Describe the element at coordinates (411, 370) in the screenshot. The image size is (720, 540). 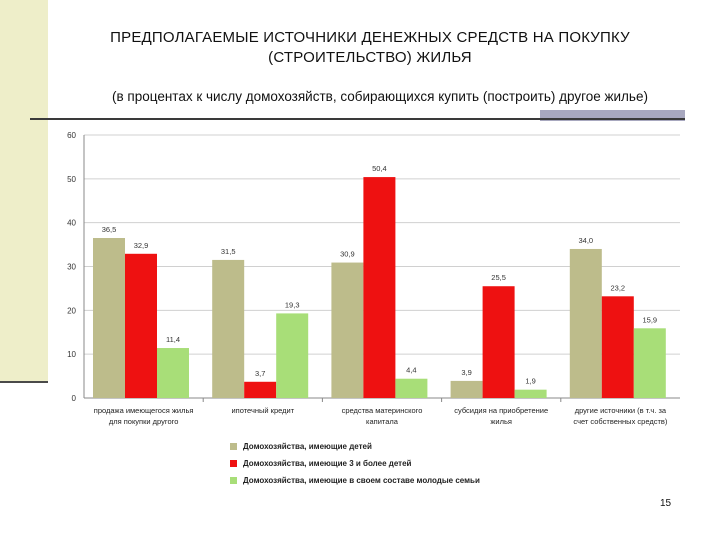
I see `bar-value-label: 4,4` at that location.